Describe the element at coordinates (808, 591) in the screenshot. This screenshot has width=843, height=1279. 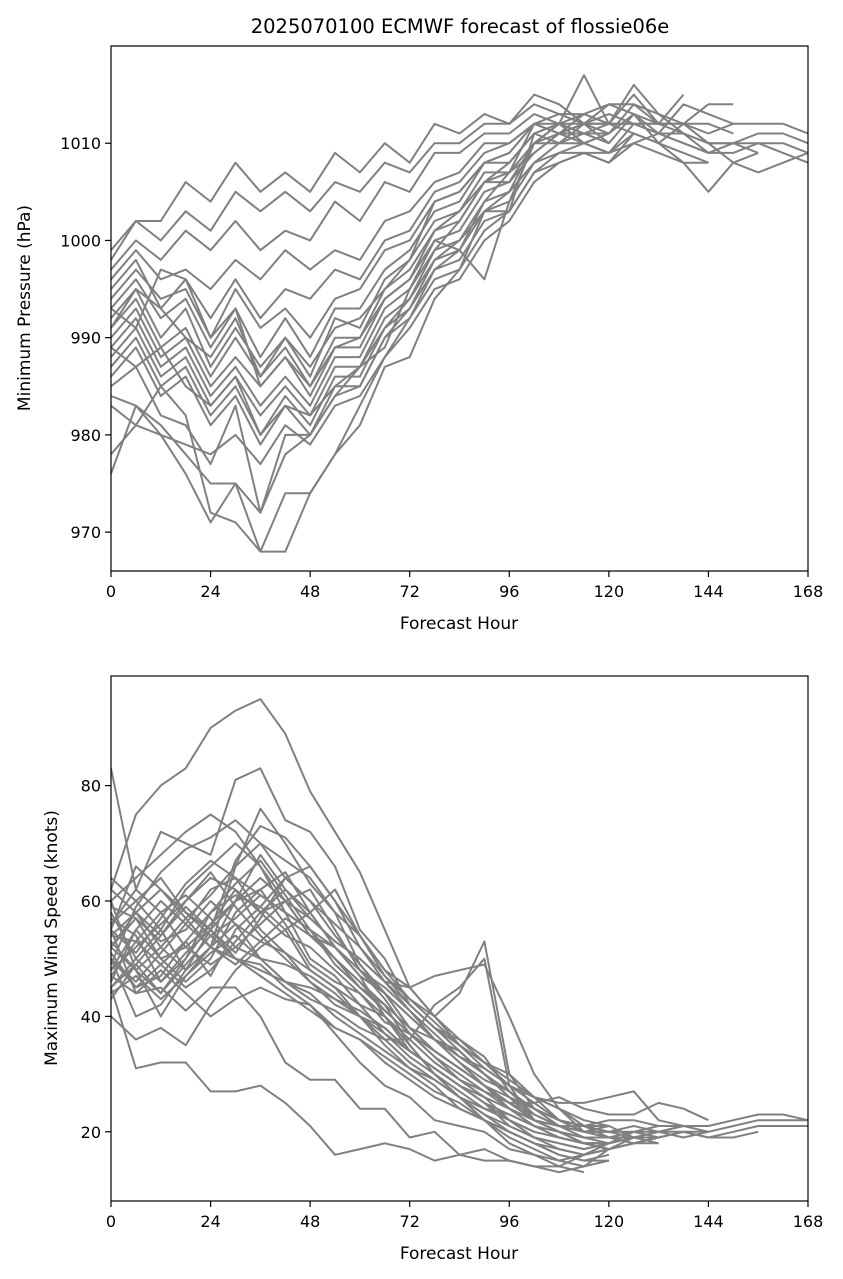
I see `pressure-x-tick-label: 168` at that location.